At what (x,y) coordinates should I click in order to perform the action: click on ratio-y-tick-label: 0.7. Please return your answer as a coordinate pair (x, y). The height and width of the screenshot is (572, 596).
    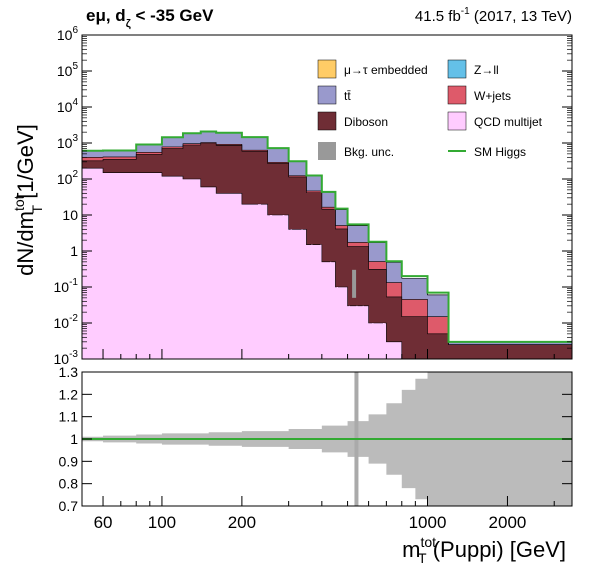
    Looking at the image, I should click on (69, 506).